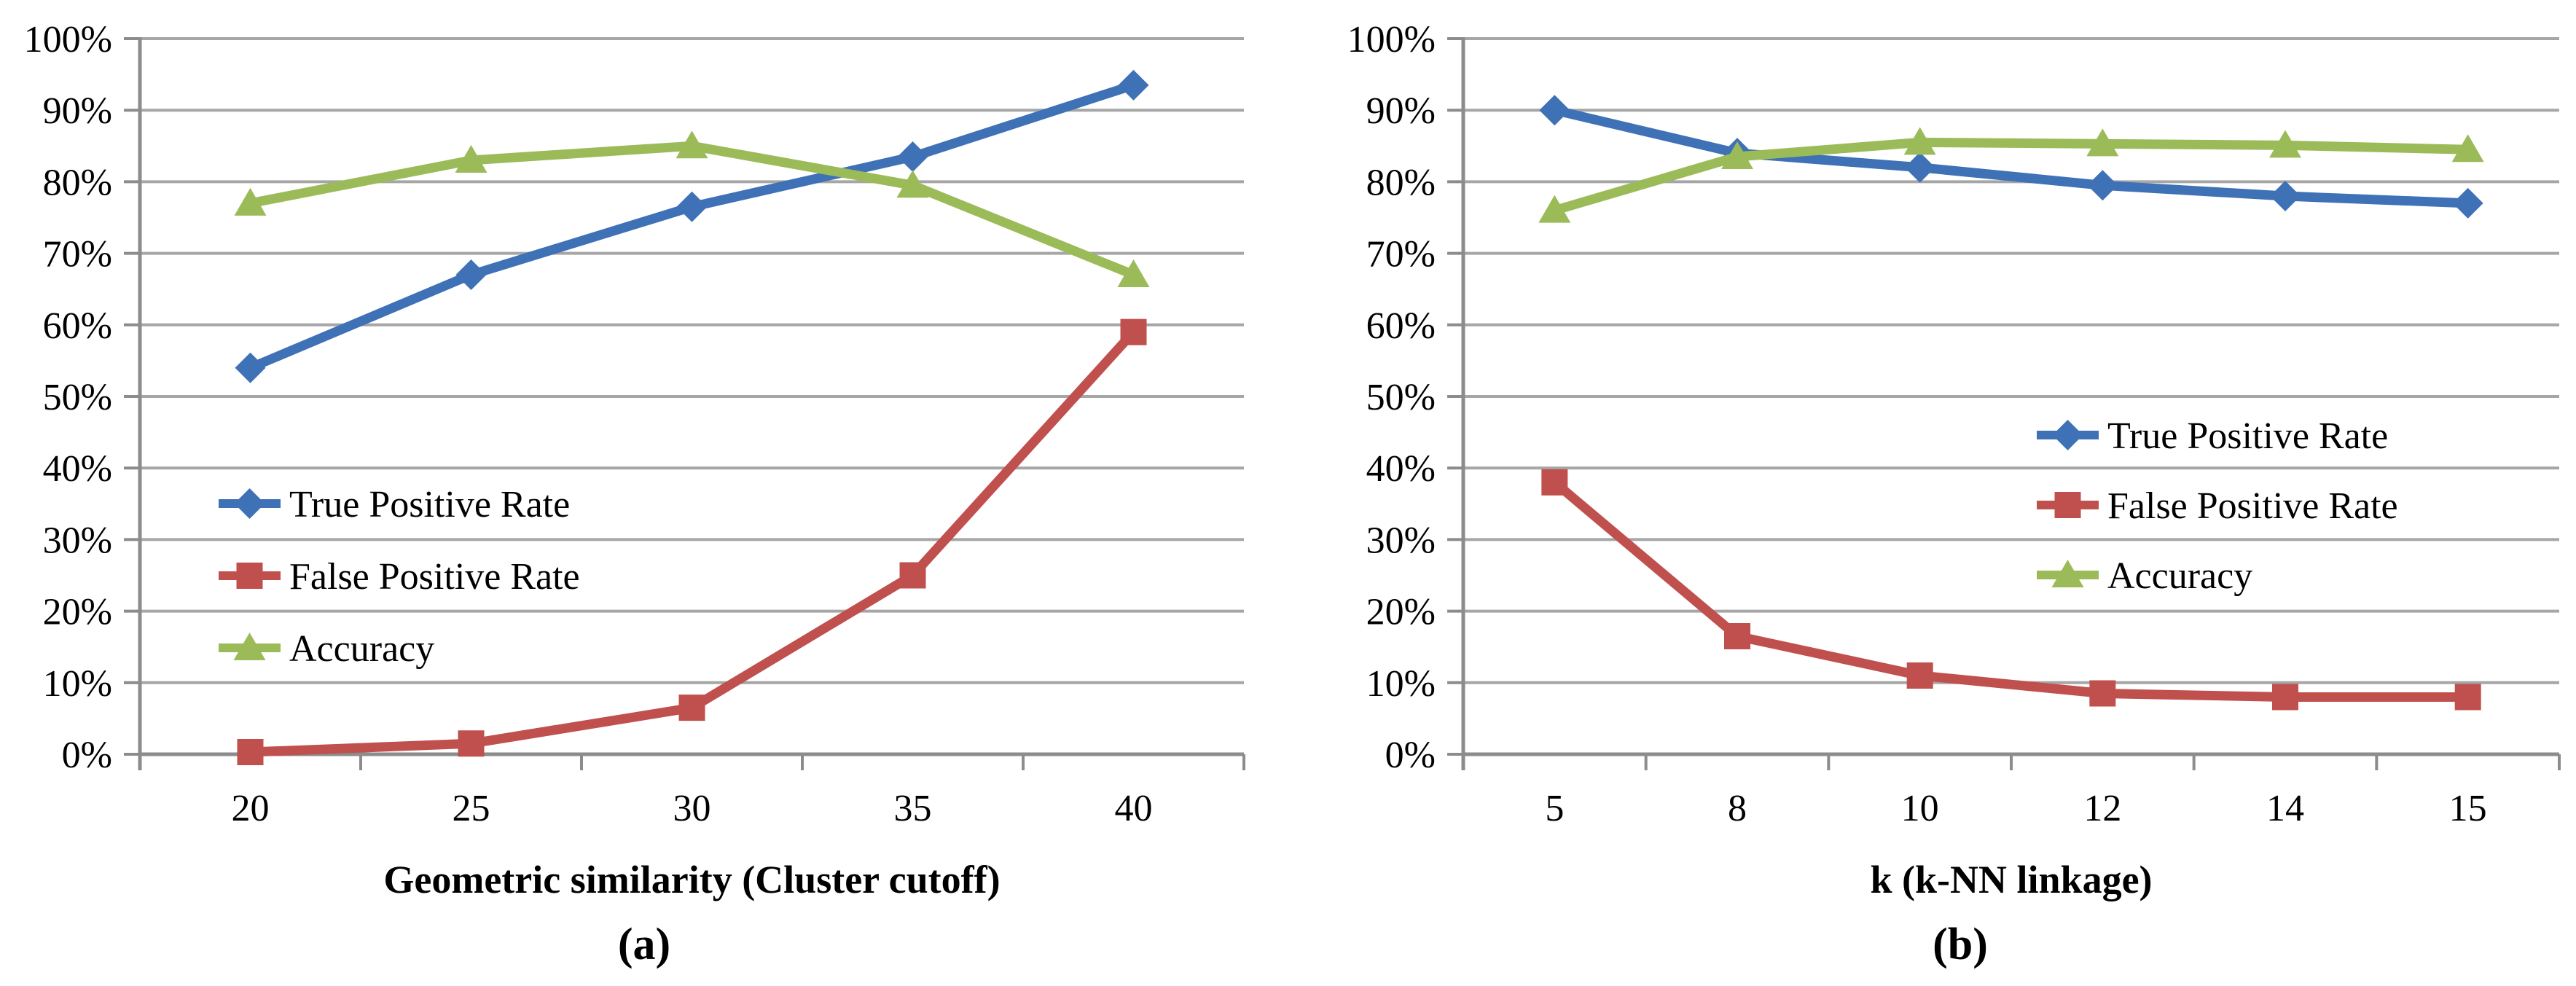 The height and width of the screenshot is (986, 2576). Describe the element at coordinates (2285, 809) in the screenshot. I see `x-tick-label: 14` at that location.